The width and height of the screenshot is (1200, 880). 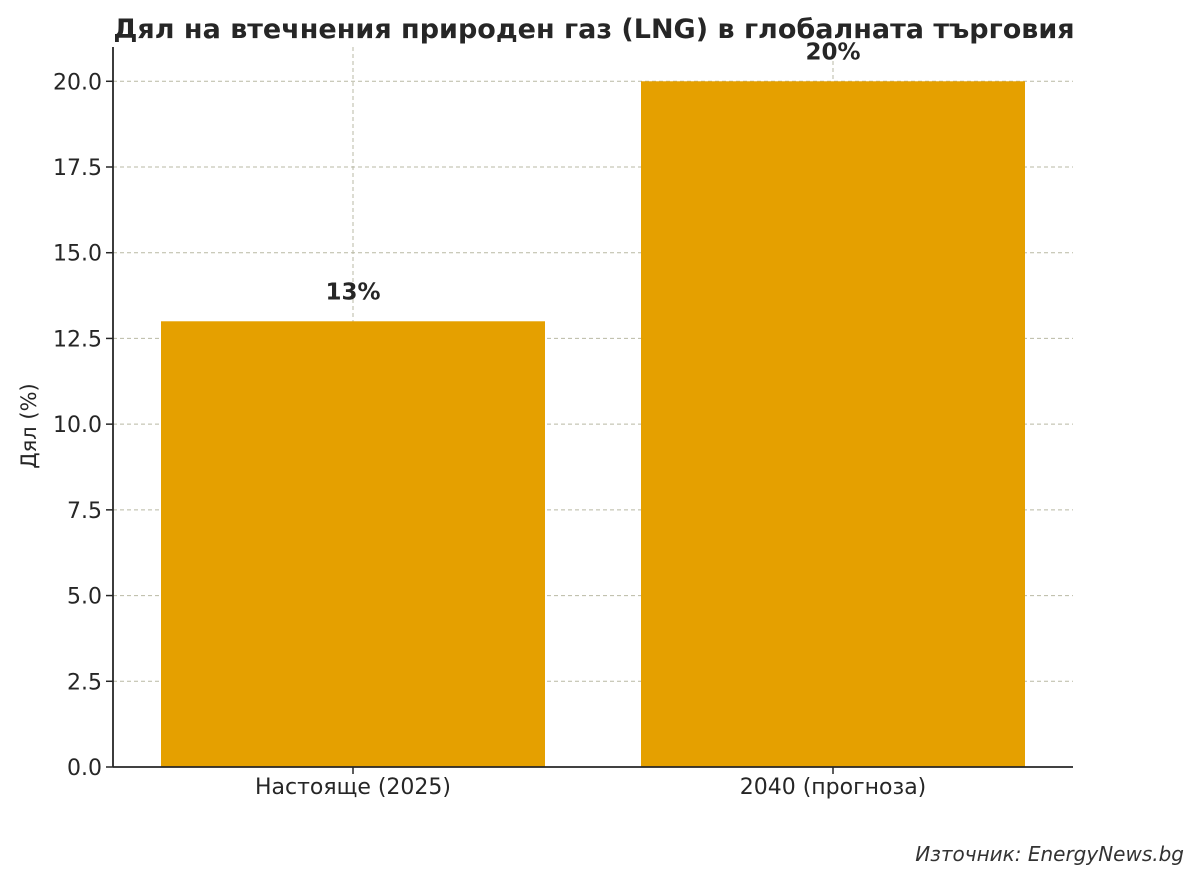 I want to click on y-tick-label: 17.5, so click(x=77, y=168).